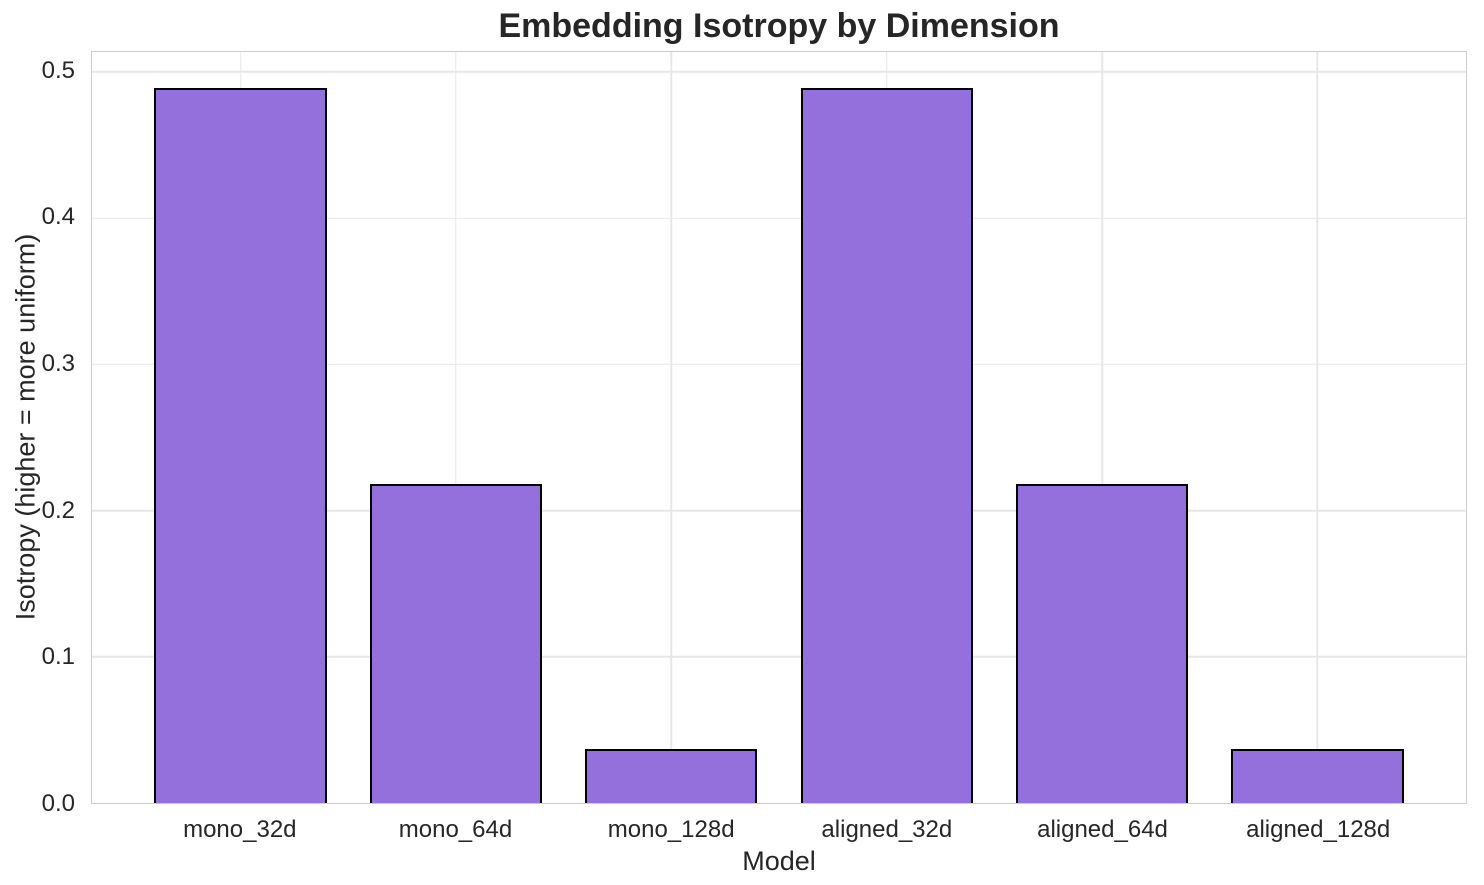 This screenshot has height=885, width=1484. Describe the element at coordinates (58, 364) in the screenshot. I see `y-tick-label: 0.3` at that location.